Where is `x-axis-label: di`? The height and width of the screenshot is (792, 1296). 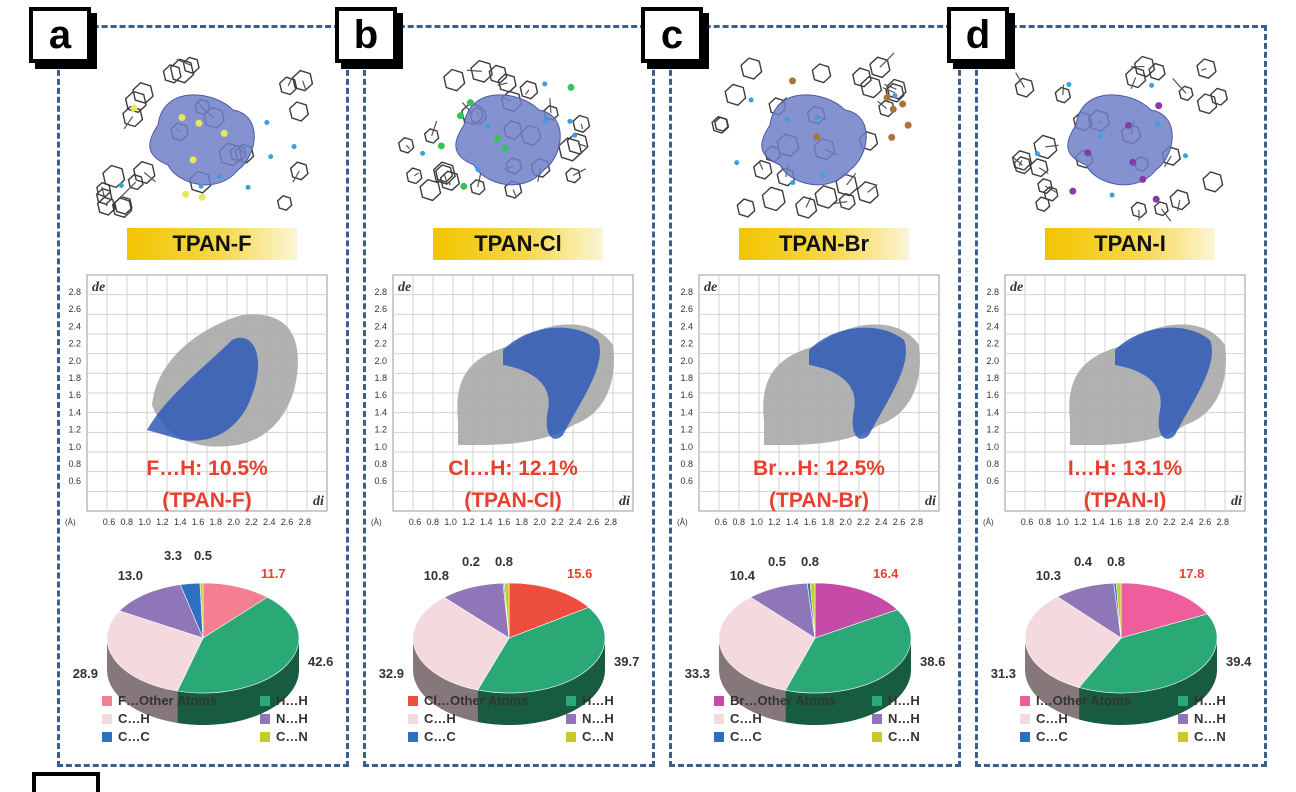 x-axis-label: di is located at coordinates (1236, 501).